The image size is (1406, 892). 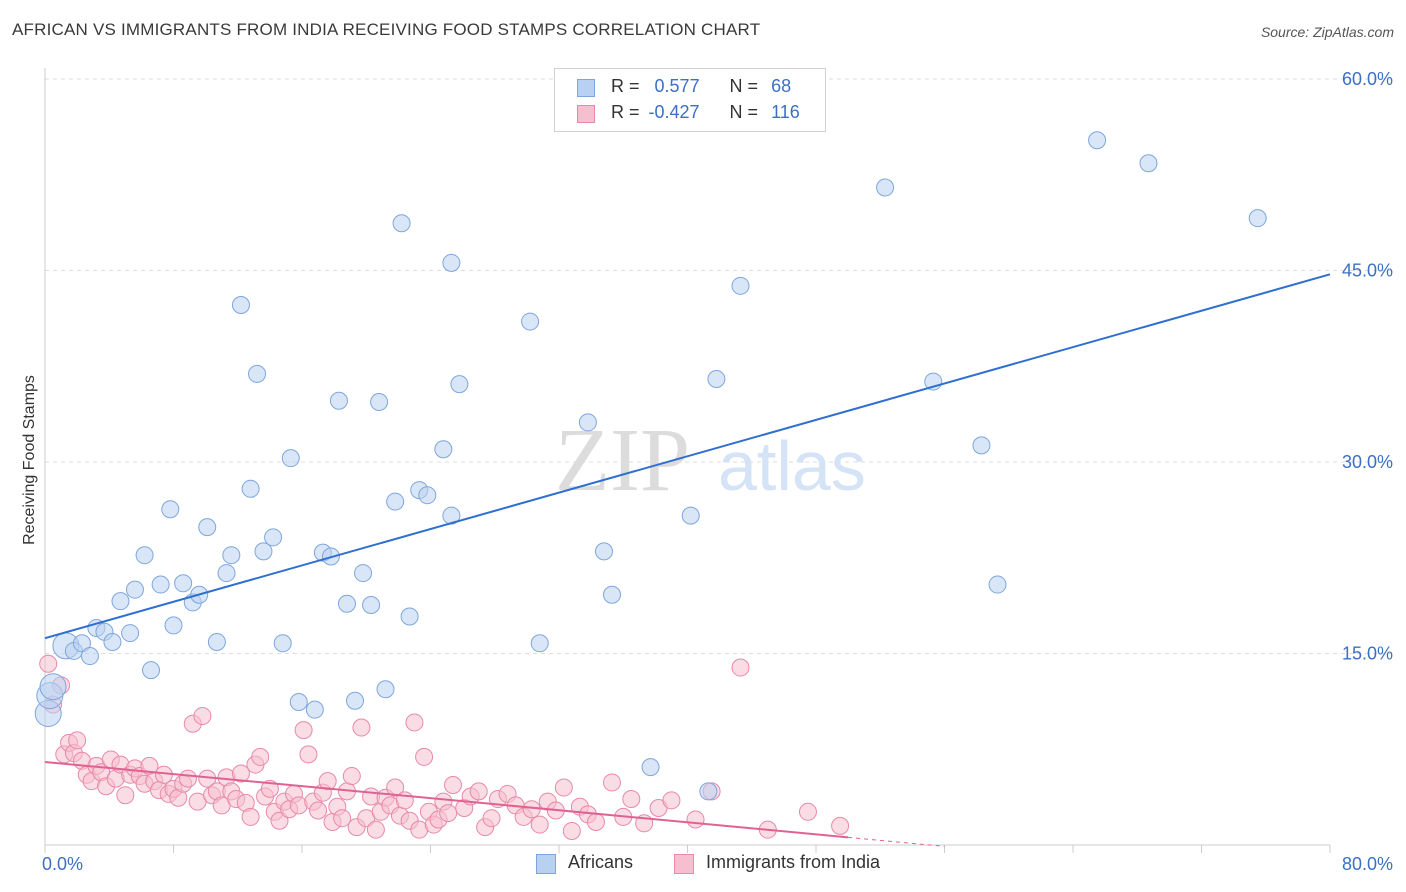 I want to click on bottom-legend-label-africans: Africans, so click(x=601, y=862).